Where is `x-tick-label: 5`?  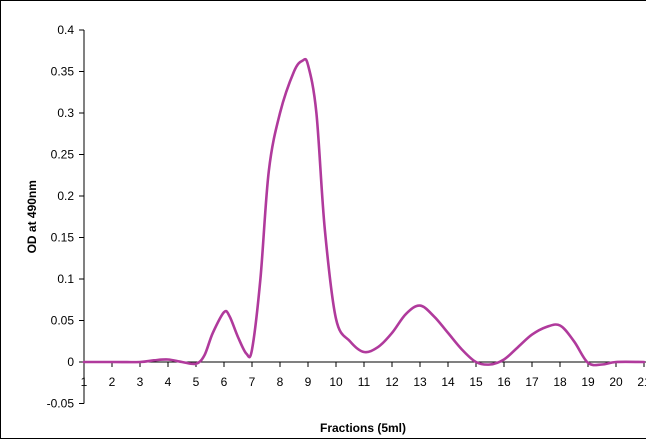 x-tick-label: 5 is located at coordinates (196, 382).